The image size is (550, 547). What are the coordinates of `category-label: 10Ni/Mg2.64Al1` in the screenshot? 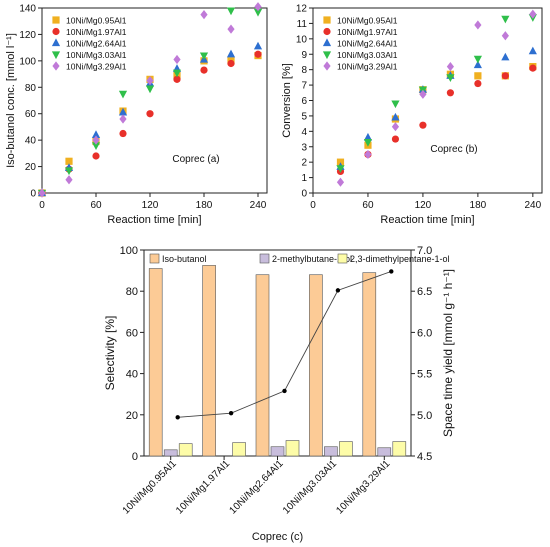 It's located at (257, 487).